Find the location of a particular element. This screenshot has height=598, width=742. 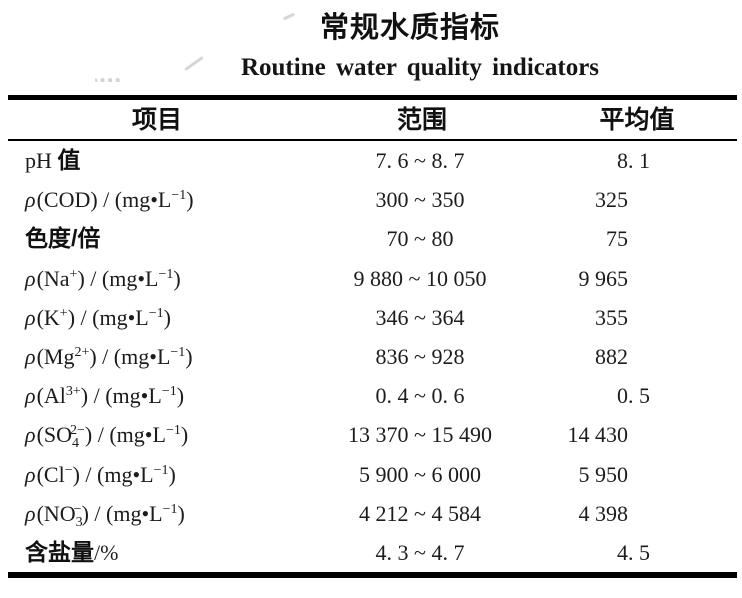

row-item-label: ρ(Cl−) / (mg•L−1) is located at coordinates (100, 474).